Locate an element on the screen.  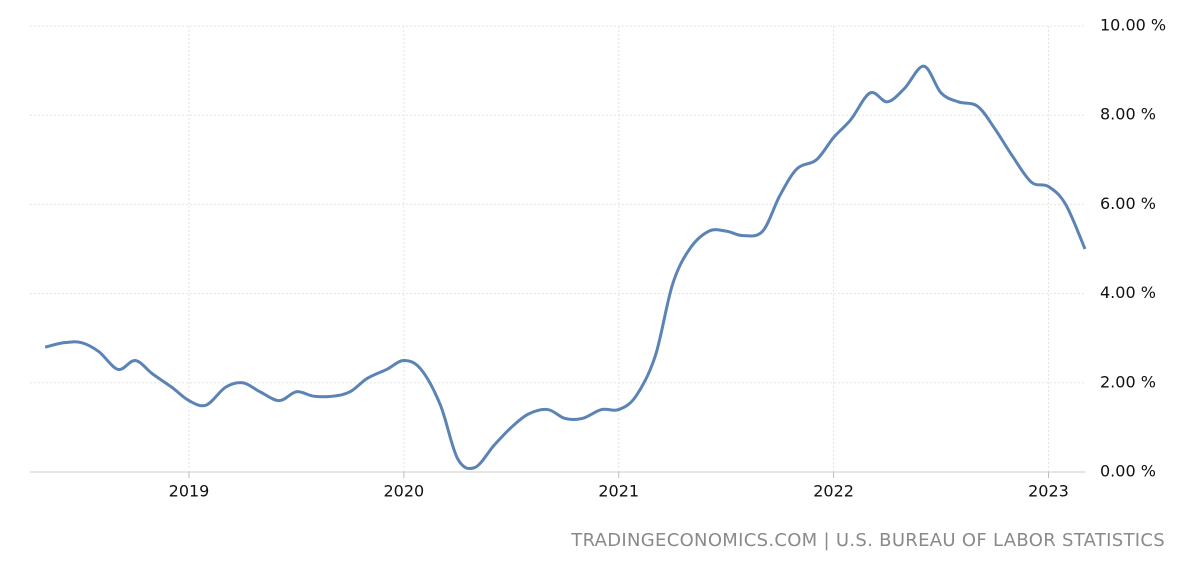
x-tick-label: 2022 is located at coordinates (833, 491).